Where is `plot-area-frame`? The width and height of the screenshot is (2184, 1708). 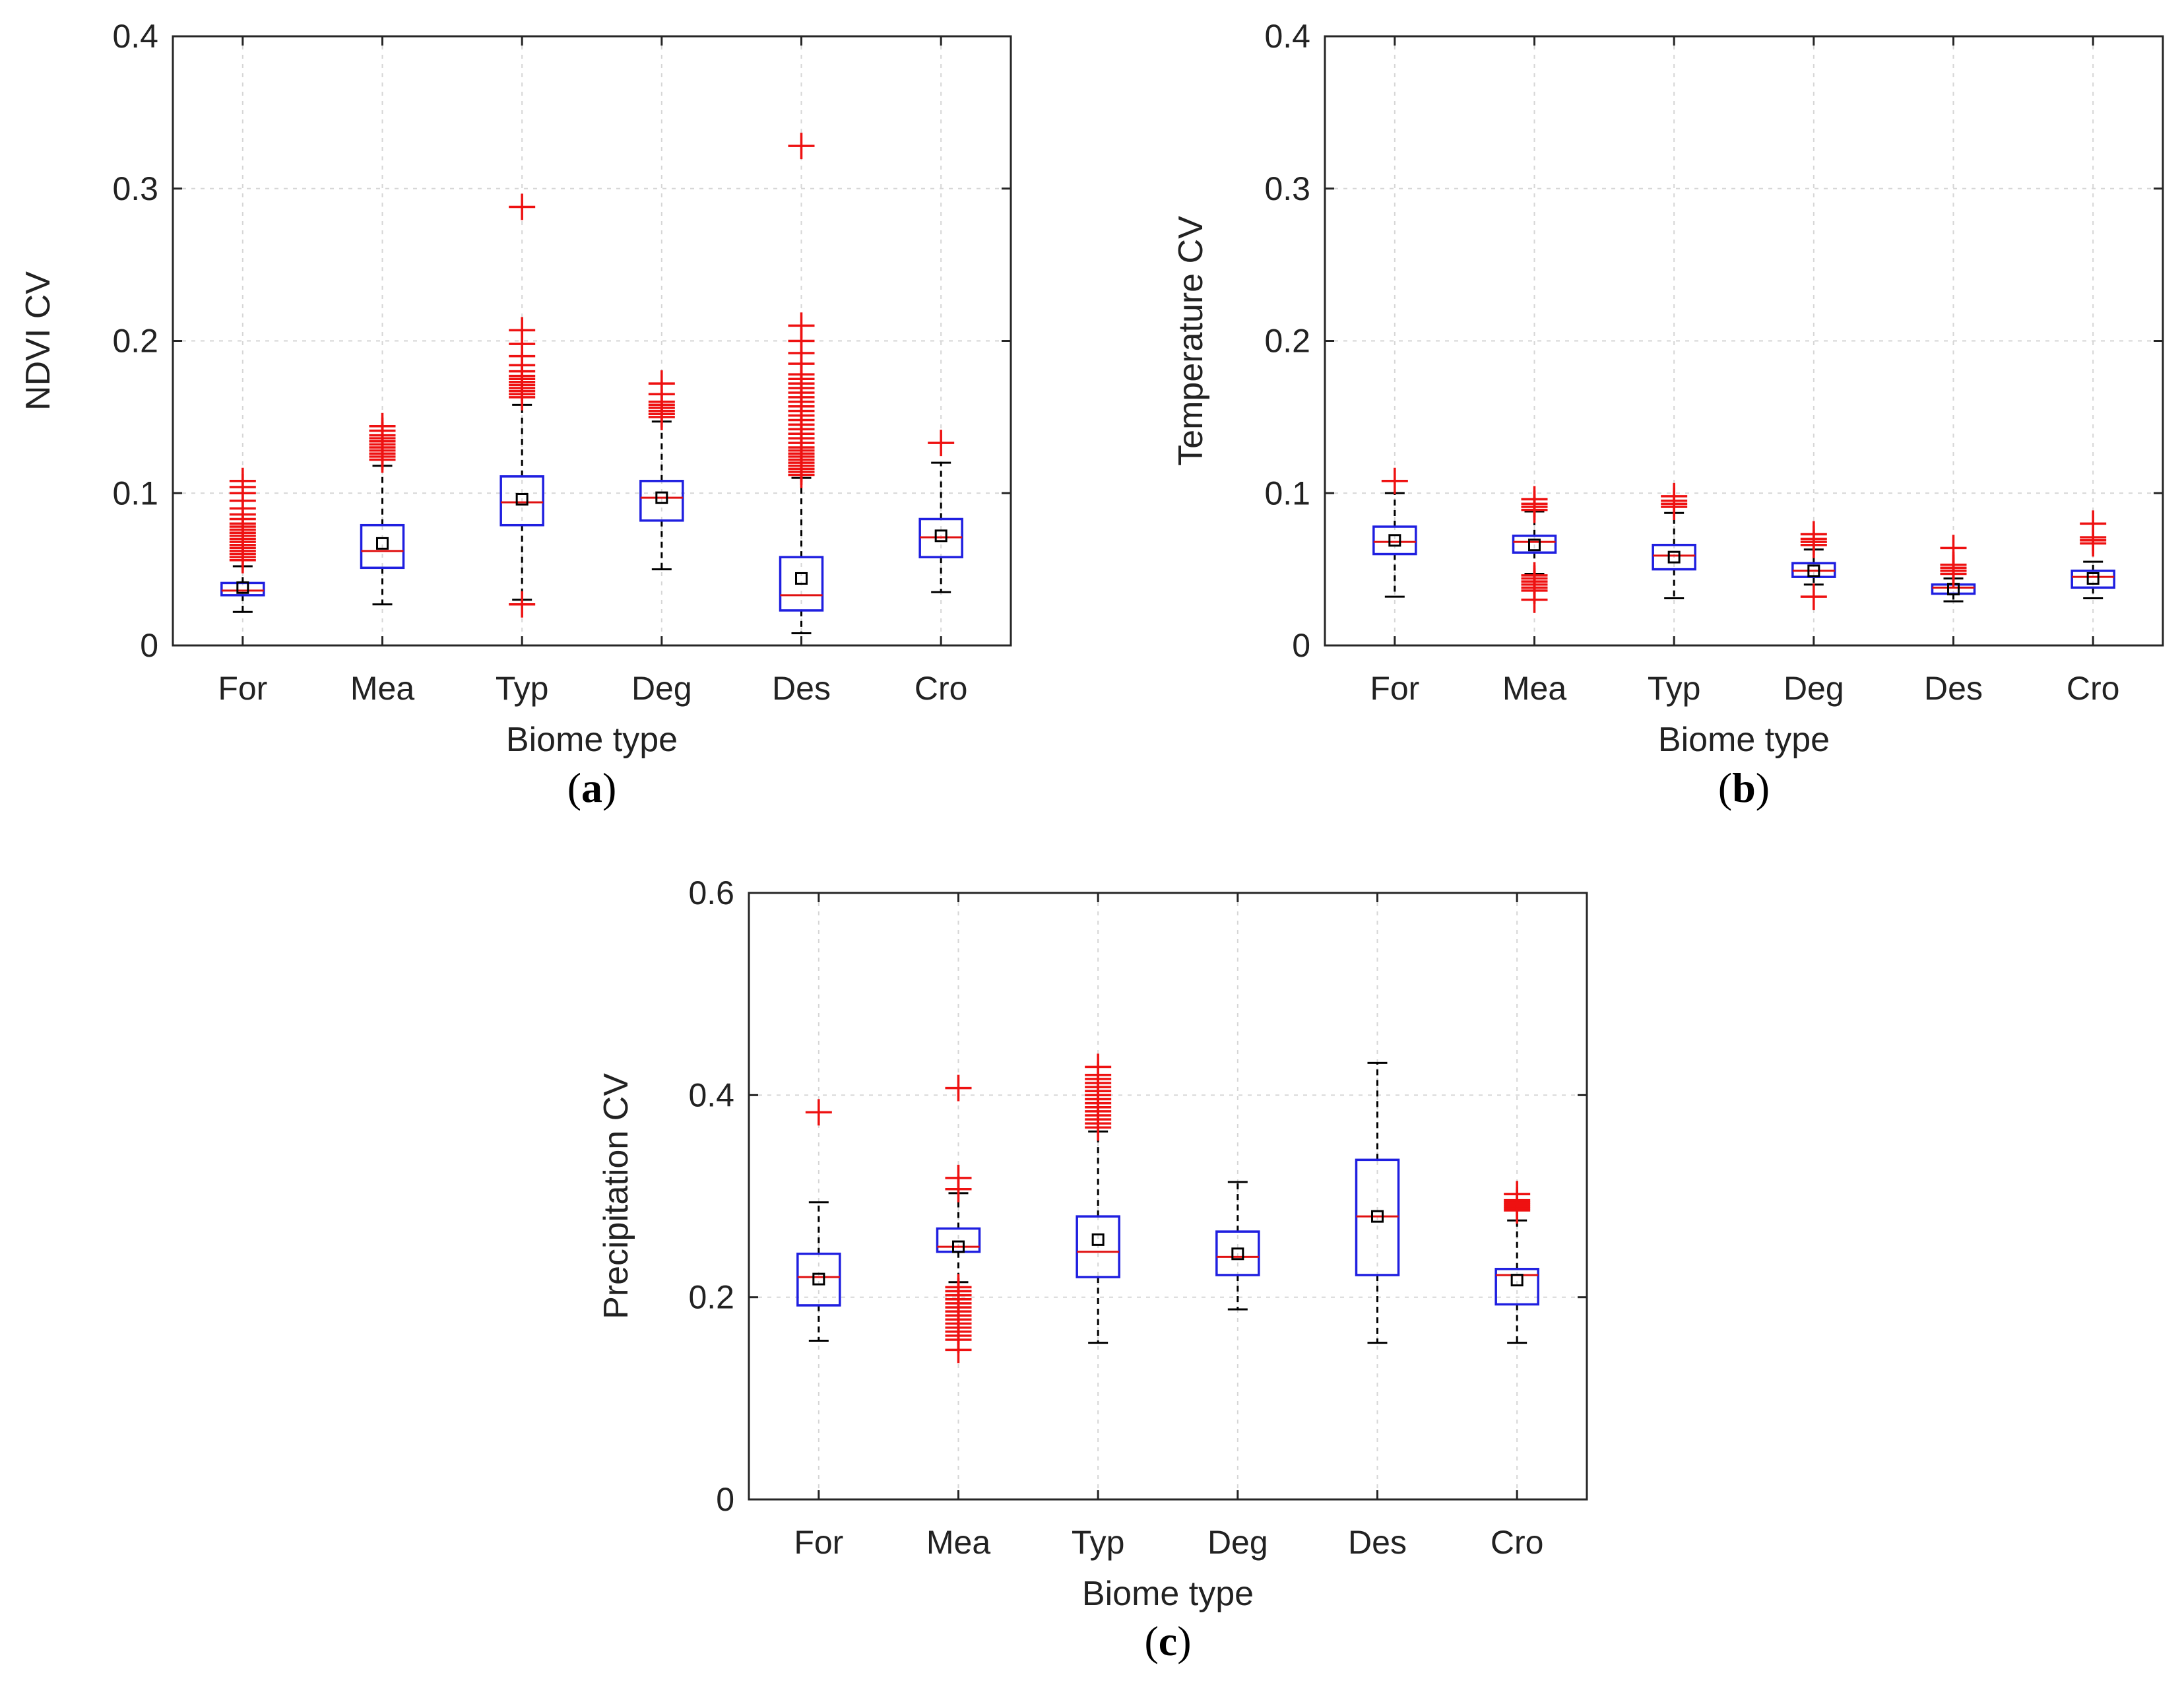
plot-area-frame is located at coordinates (1168, 1196).